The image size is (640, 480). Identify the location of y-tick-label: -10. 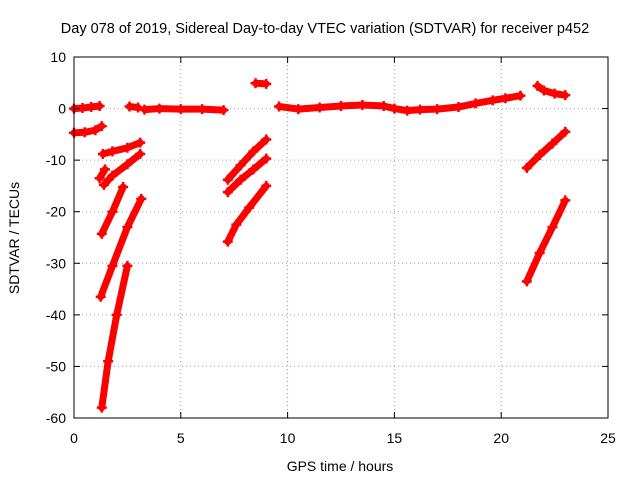
(56, 160).